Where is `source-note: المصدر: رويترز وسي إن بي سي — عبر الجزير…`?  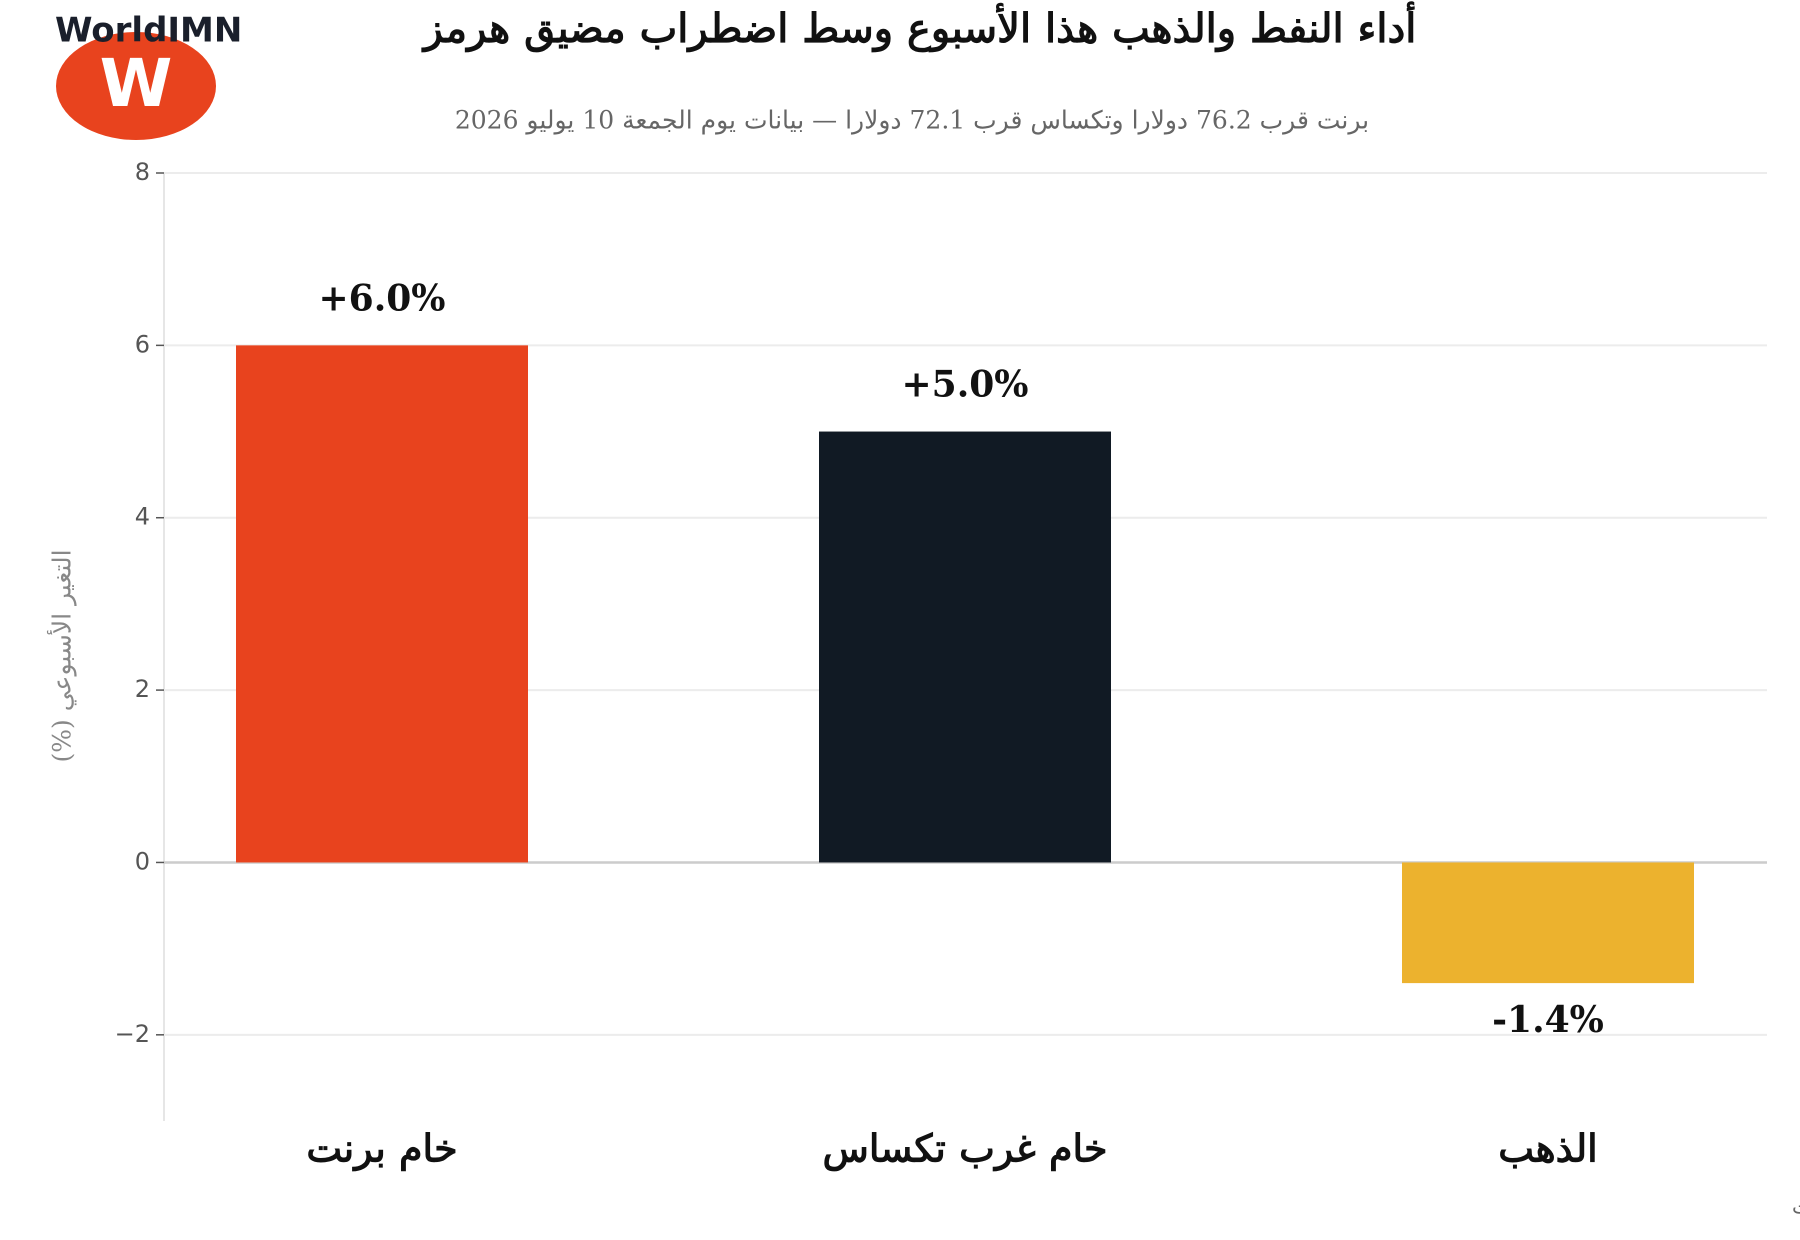 source-note: المصدر: رويترز وسي إن بي سي — عبر الجزير… is located at coordinates (1796, 1207).